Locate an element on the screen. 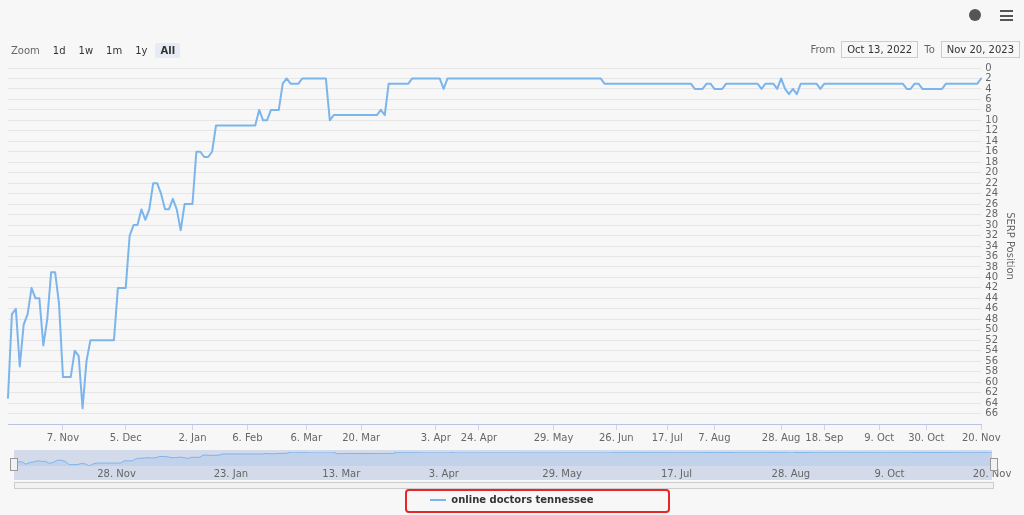 This screenshot has height=515, width=1024. y-tick-label: 24 is located at coordinates (992, 193).